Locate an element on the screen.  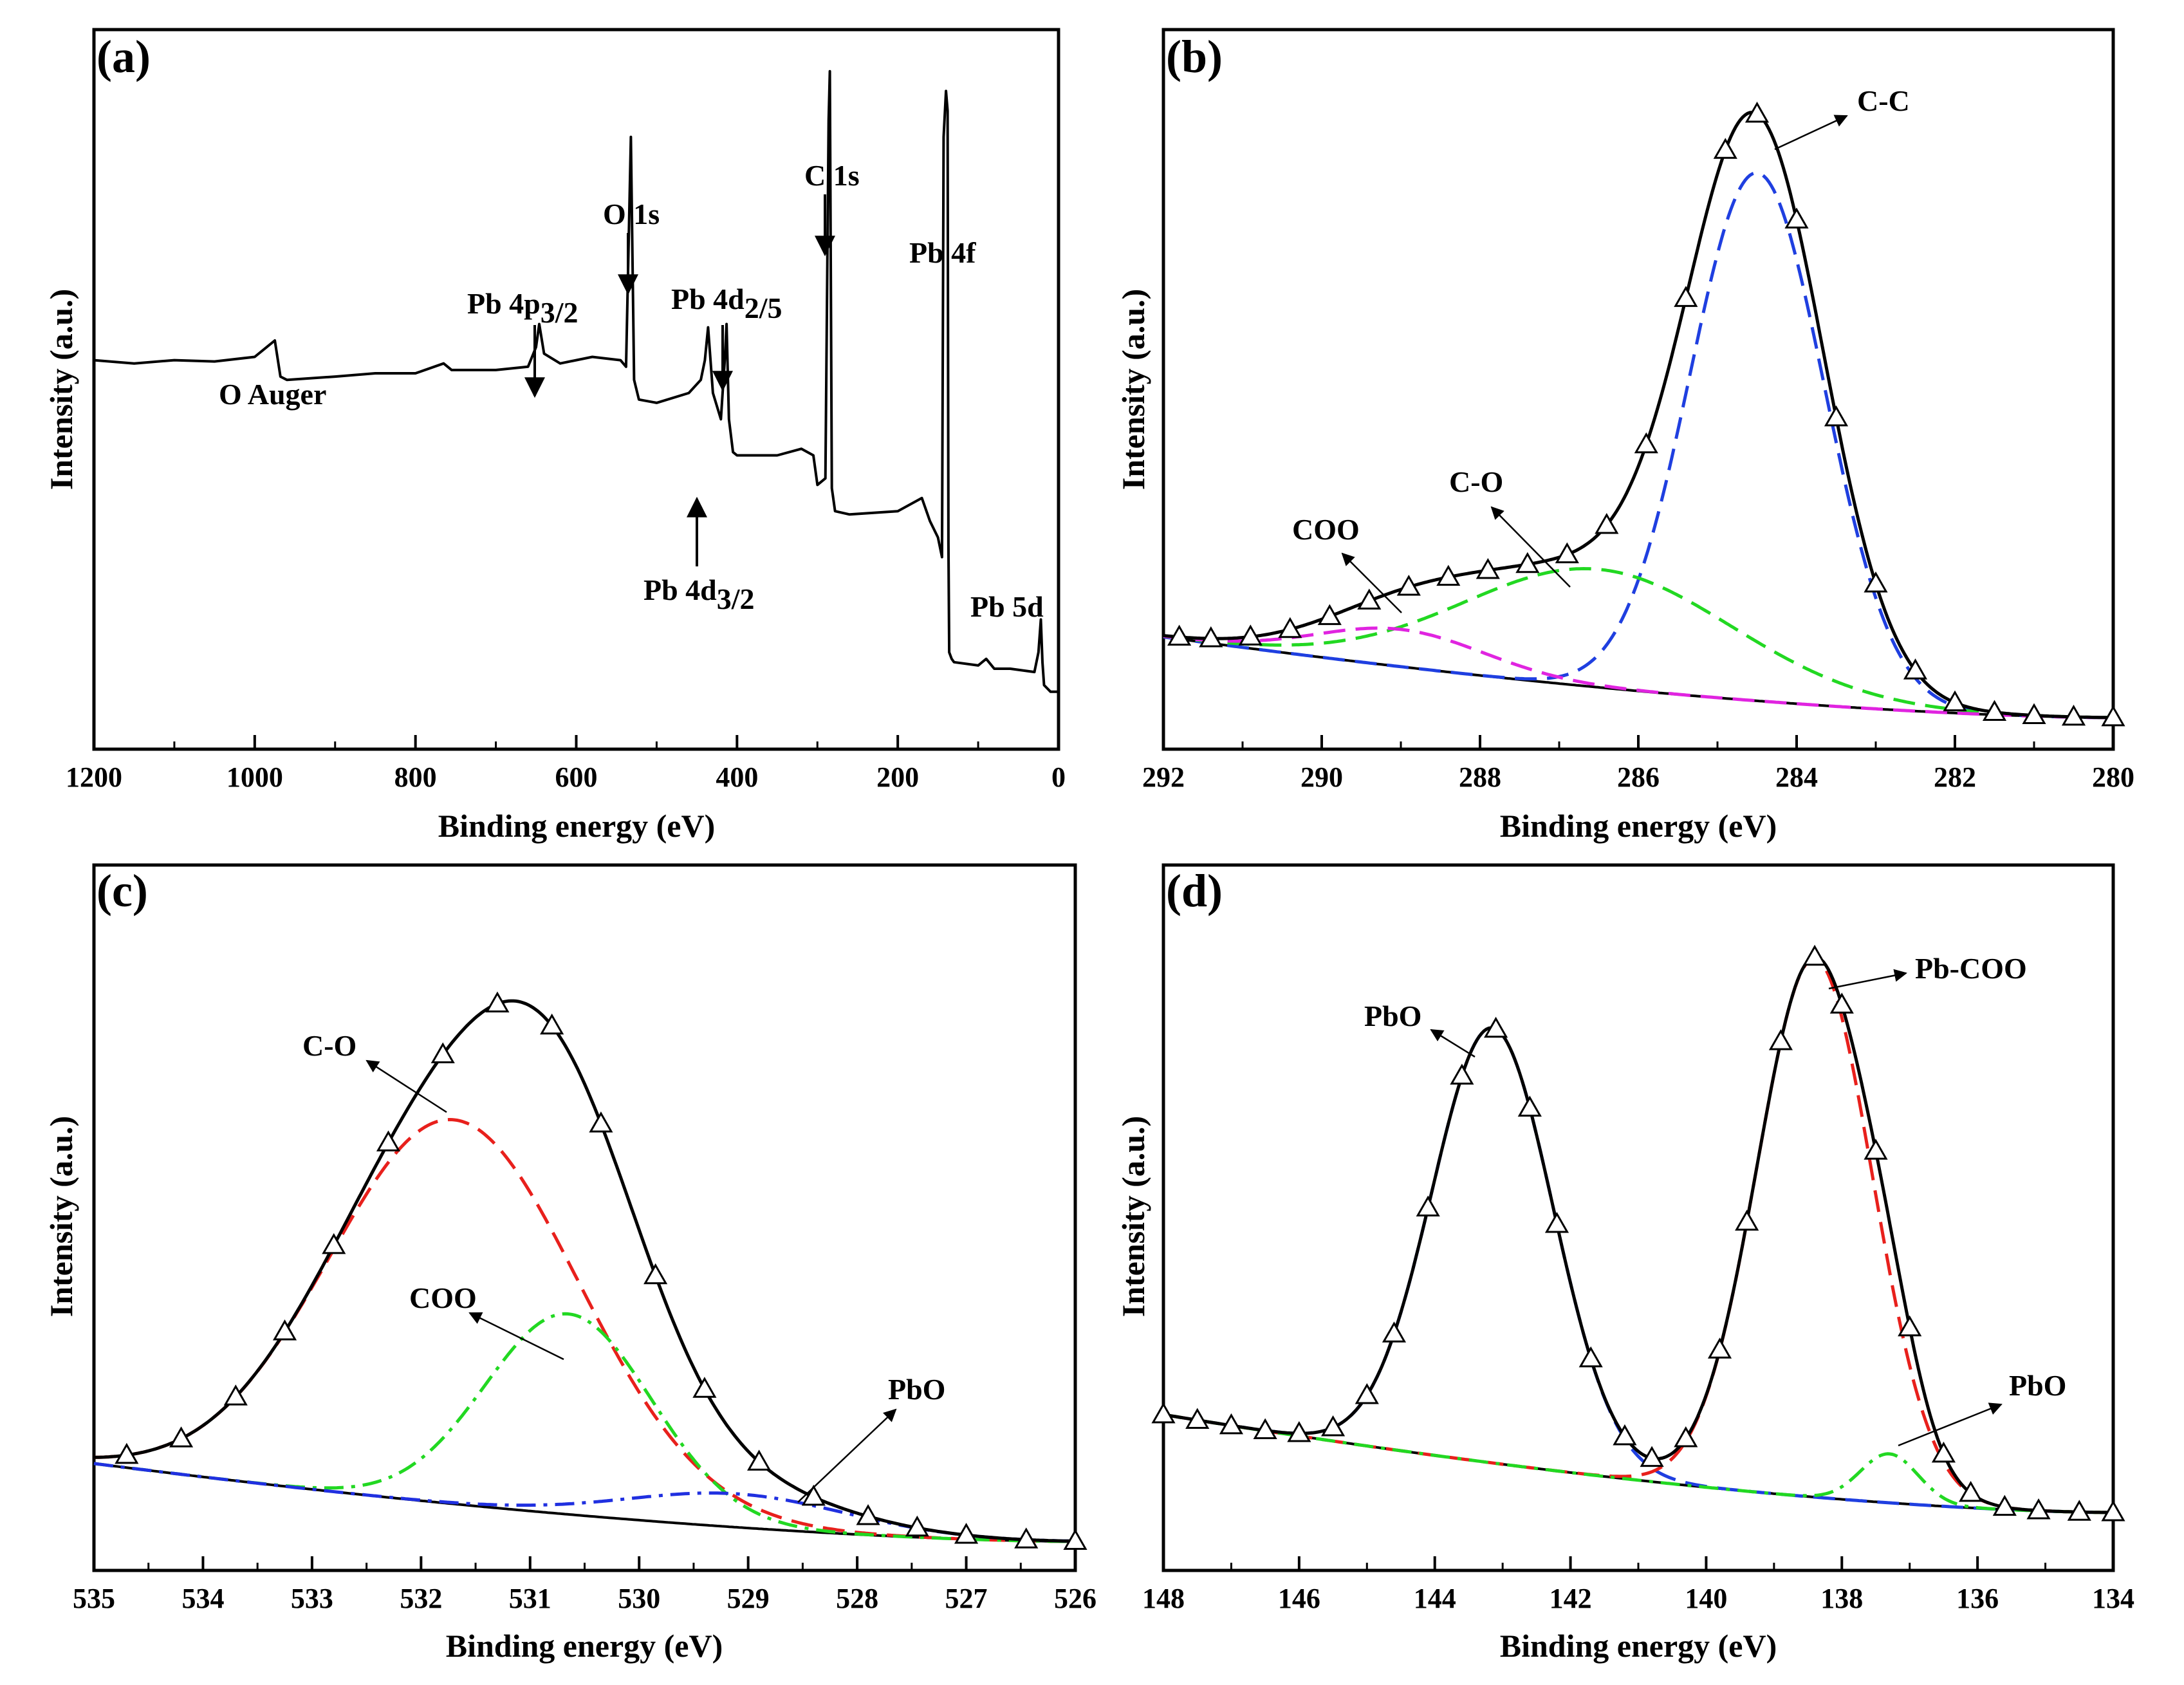
panel-label: (c) is located at coordinates (122, 891).